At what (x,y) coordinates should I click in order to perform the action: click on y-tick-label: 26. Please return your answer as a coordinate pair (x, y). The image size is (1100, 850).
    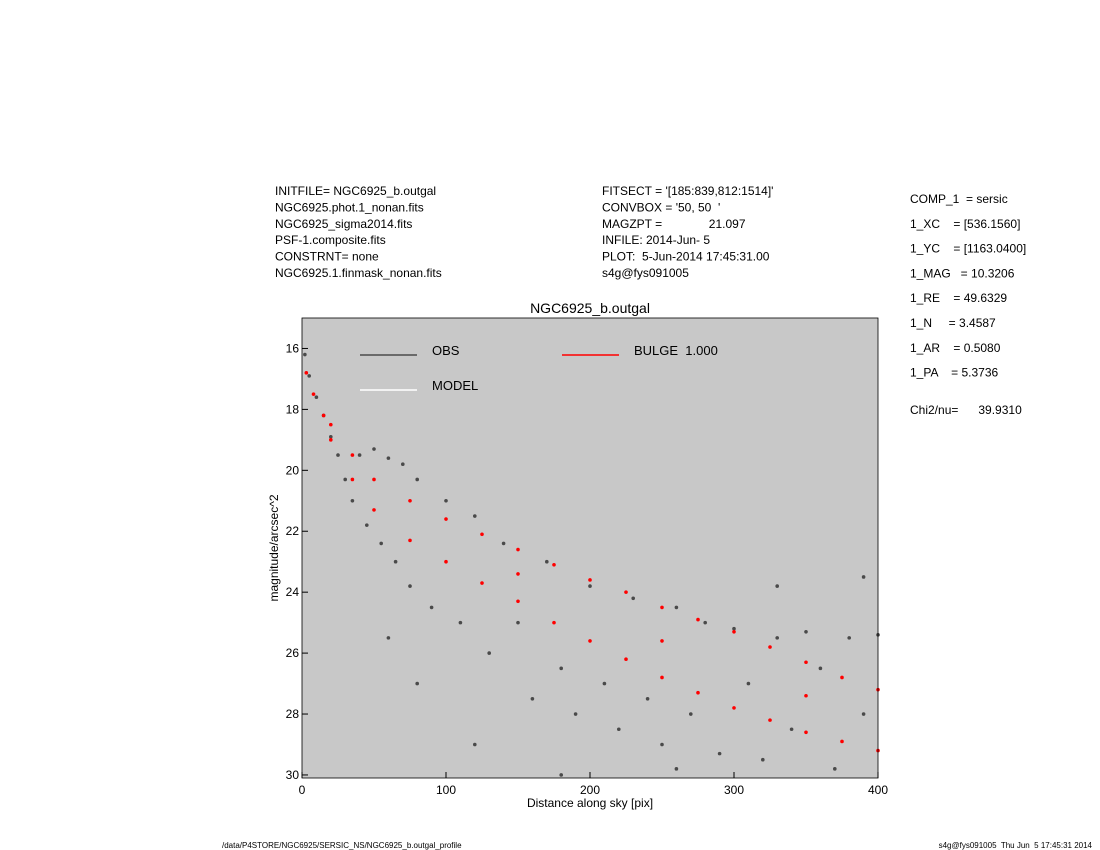
    Looking at the image, I should click on (293, 653).